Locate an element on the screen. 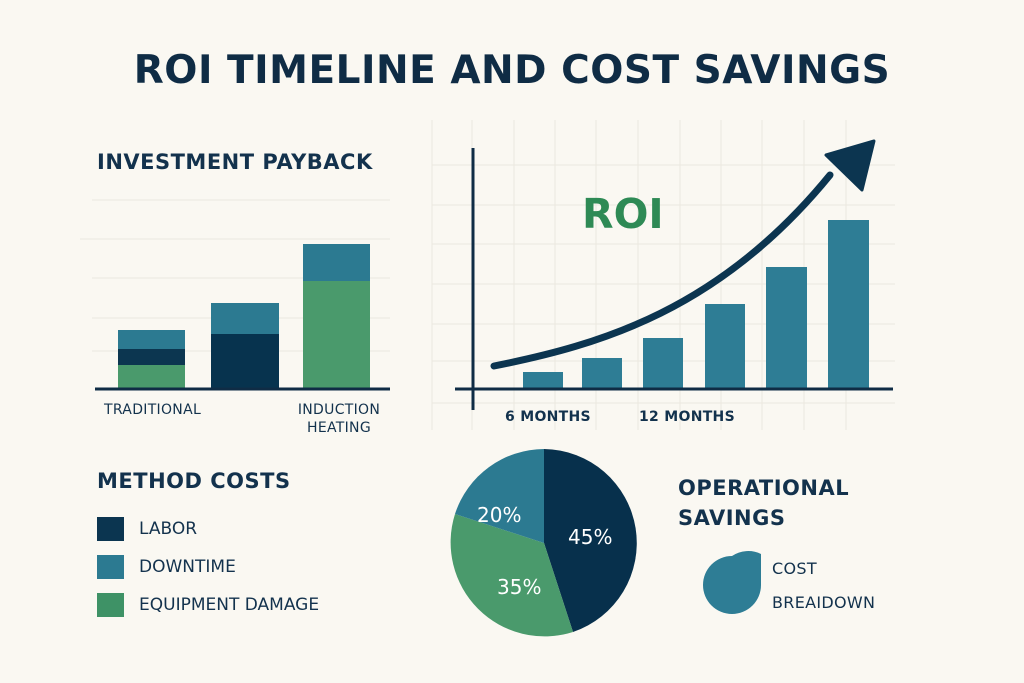 This screenshot has width=1024, height=683. operational-pie-chart is located at coordinates (543, 543).